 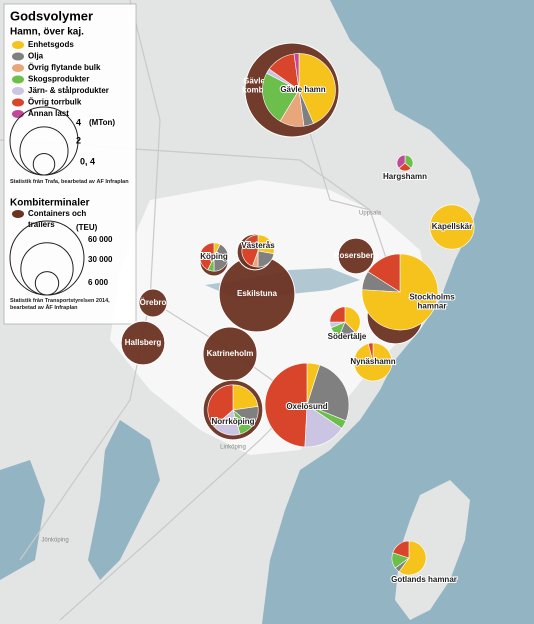 What do you see at coordinates (54, 541) in the screenshot?
I see `place-name: Jönköping` at bounding box center [54, 541].